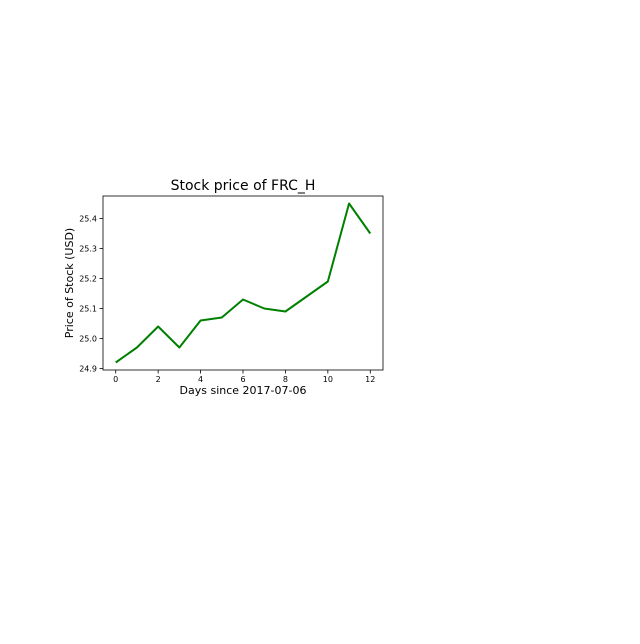 Image resolution: width=640 pixels, height=644 pixels. What do you see at coordinates (88, 249) in the screenshot?
I see `y-tick-label: 25.3` at bounding box center [88, 249].